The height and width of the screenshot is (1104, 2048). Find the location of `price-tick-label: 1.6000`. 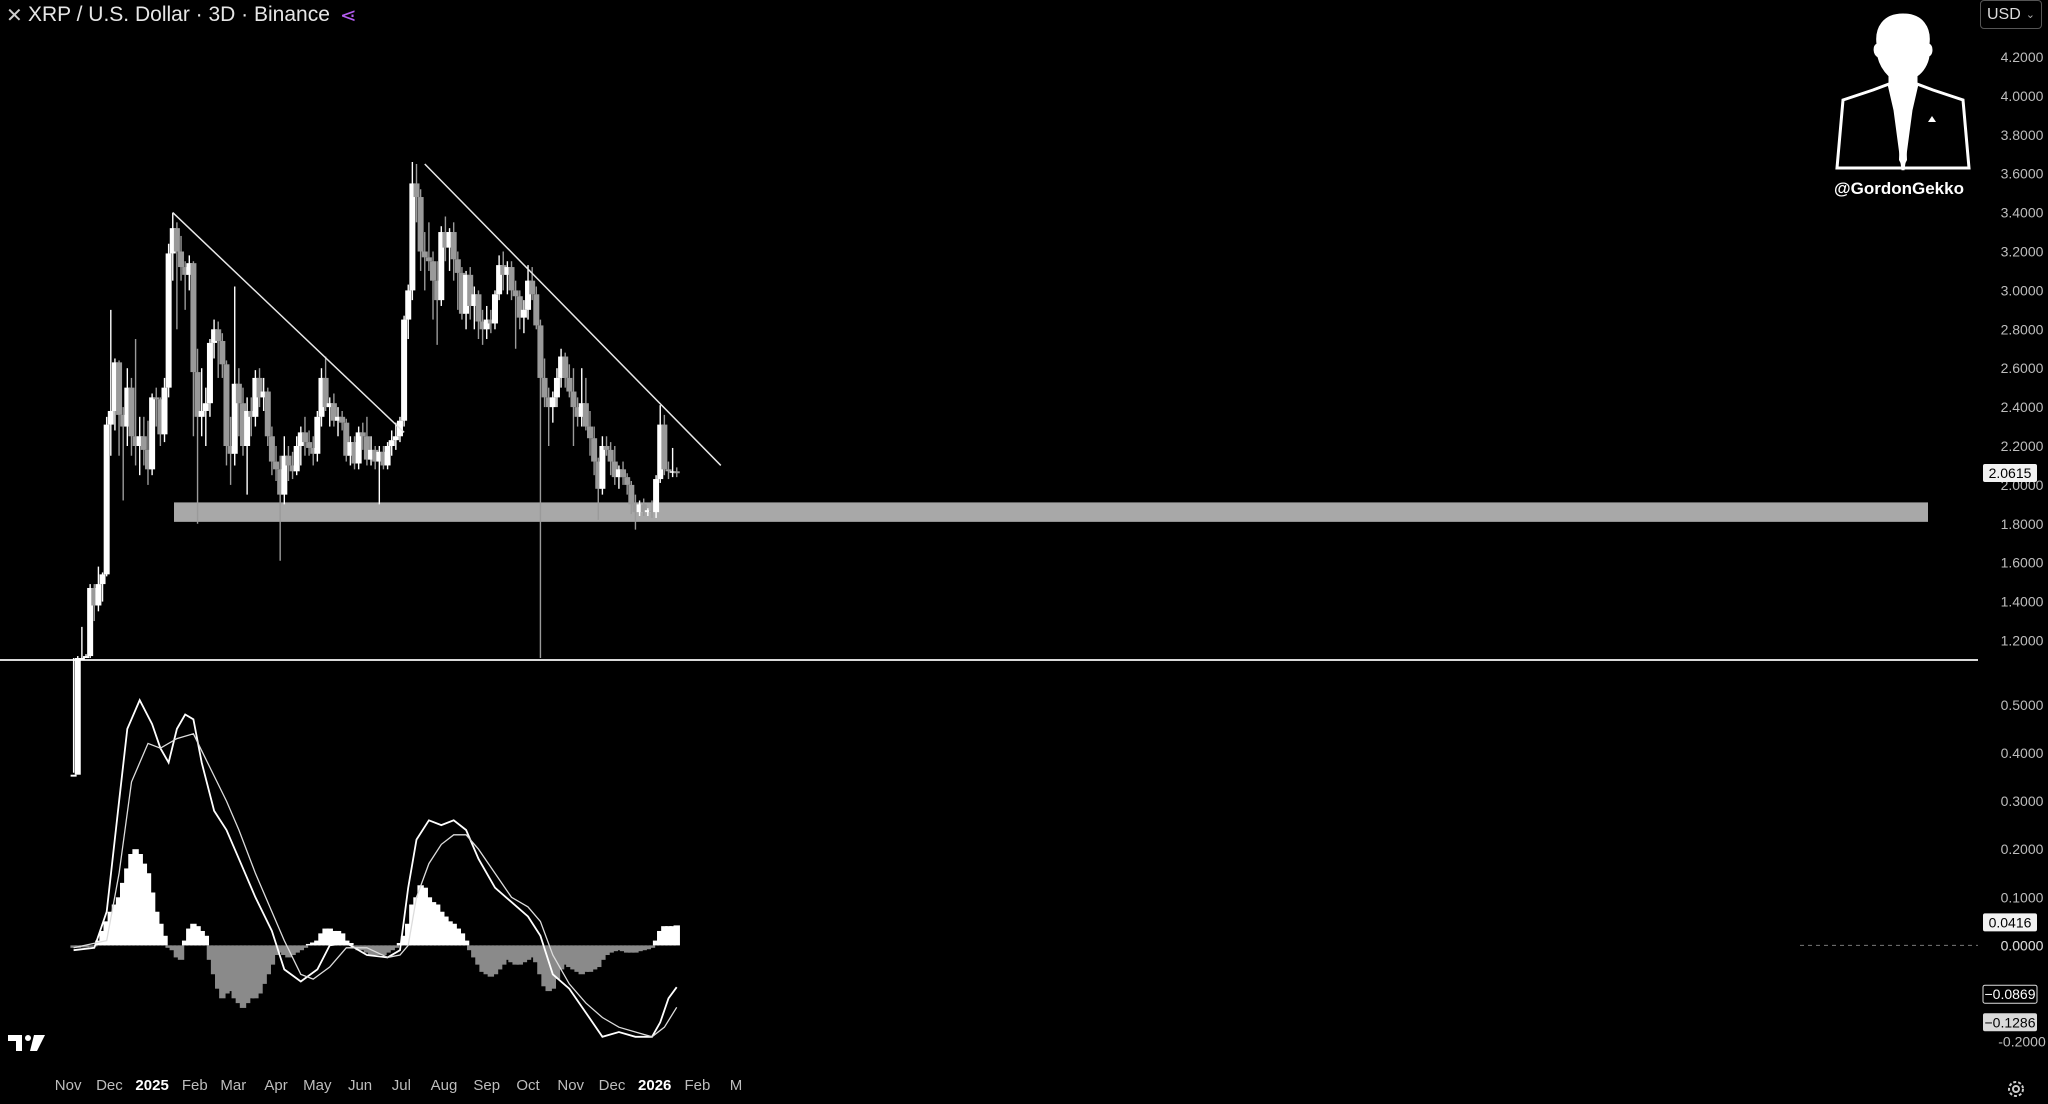

price-tick-label: 1.6000 is located at coordinates (2022, 563).